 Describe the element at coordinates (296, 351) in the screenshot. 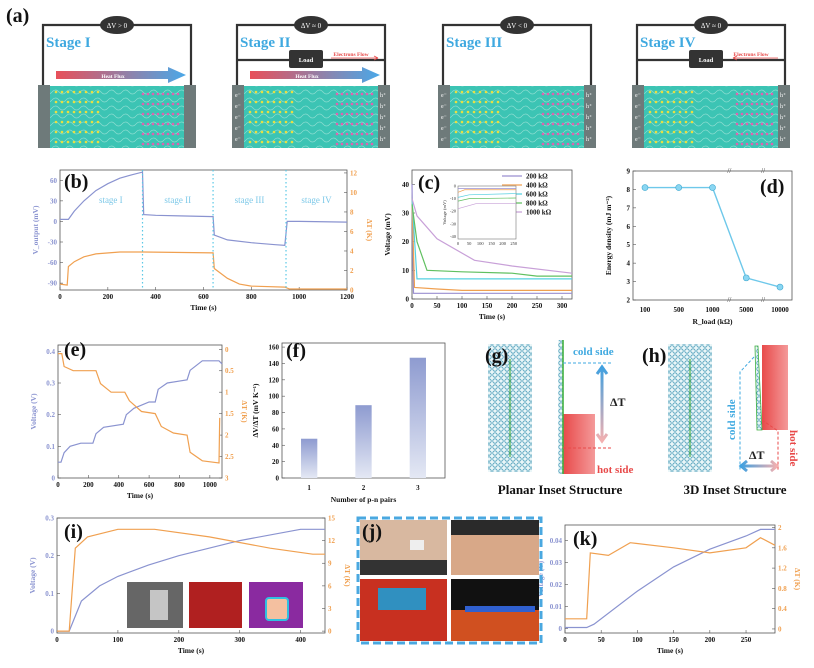

I see `panel-label: (f)` at that location.